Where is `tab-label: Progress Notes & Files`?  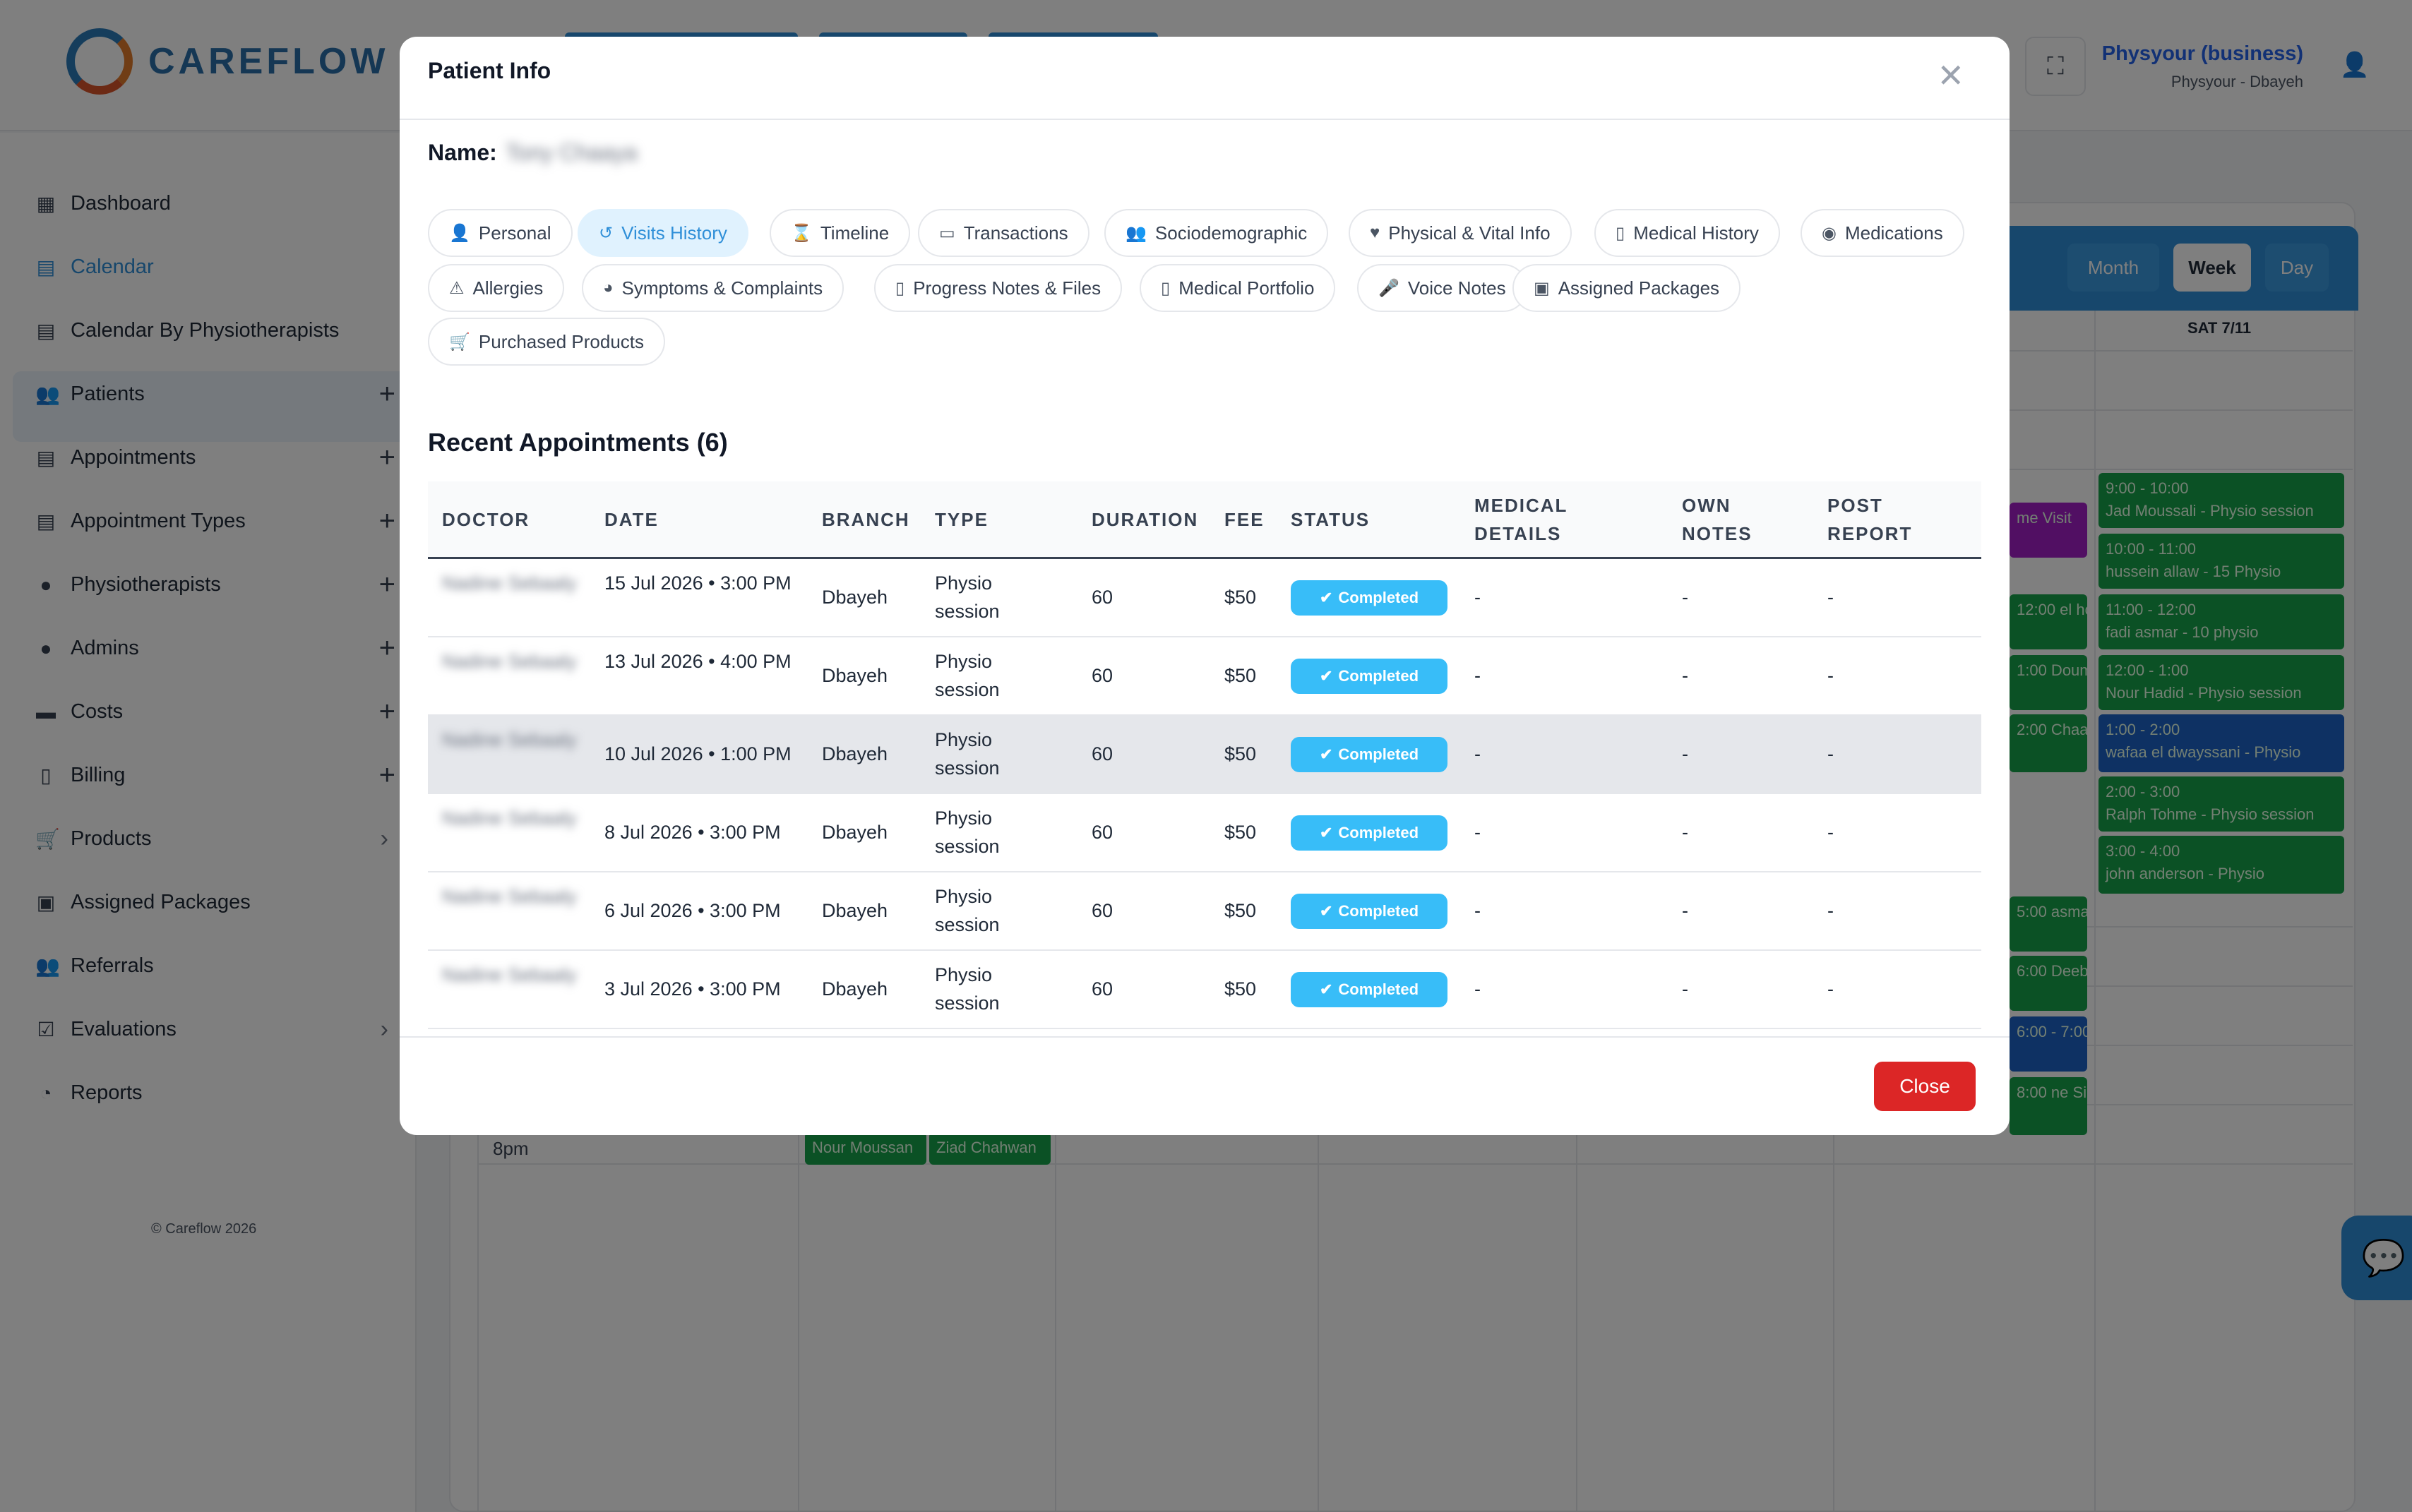 tab-label: Progress Notes & Files is located at coordinates (1007, 288).